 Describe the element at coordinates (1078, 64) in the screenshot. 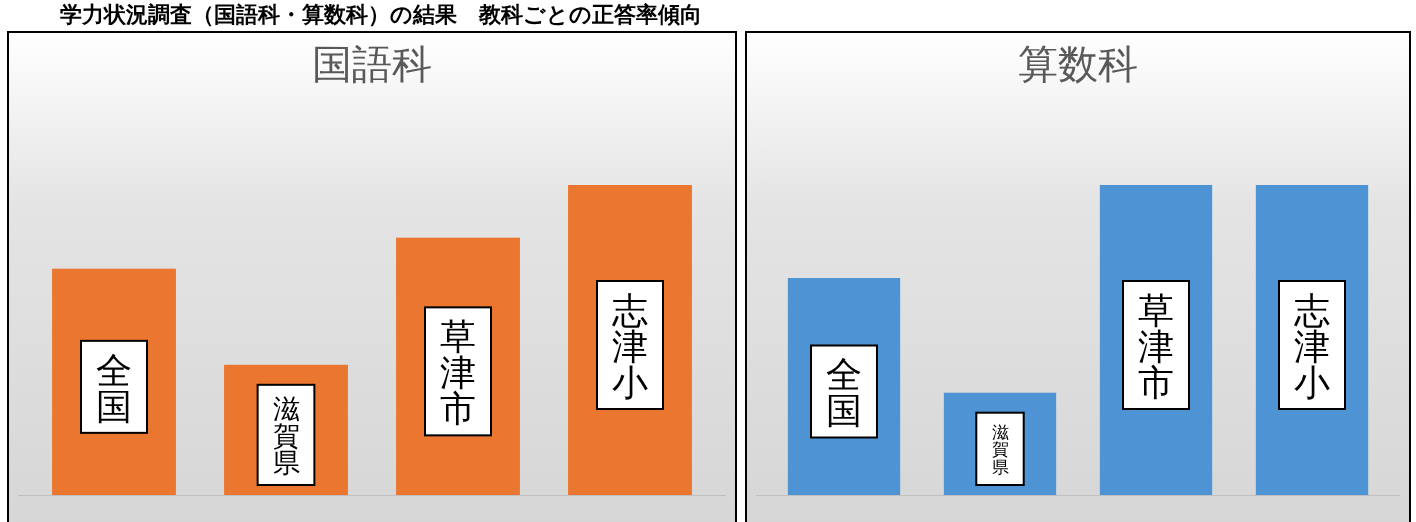

I see `chart-title: 算数科` at that location.